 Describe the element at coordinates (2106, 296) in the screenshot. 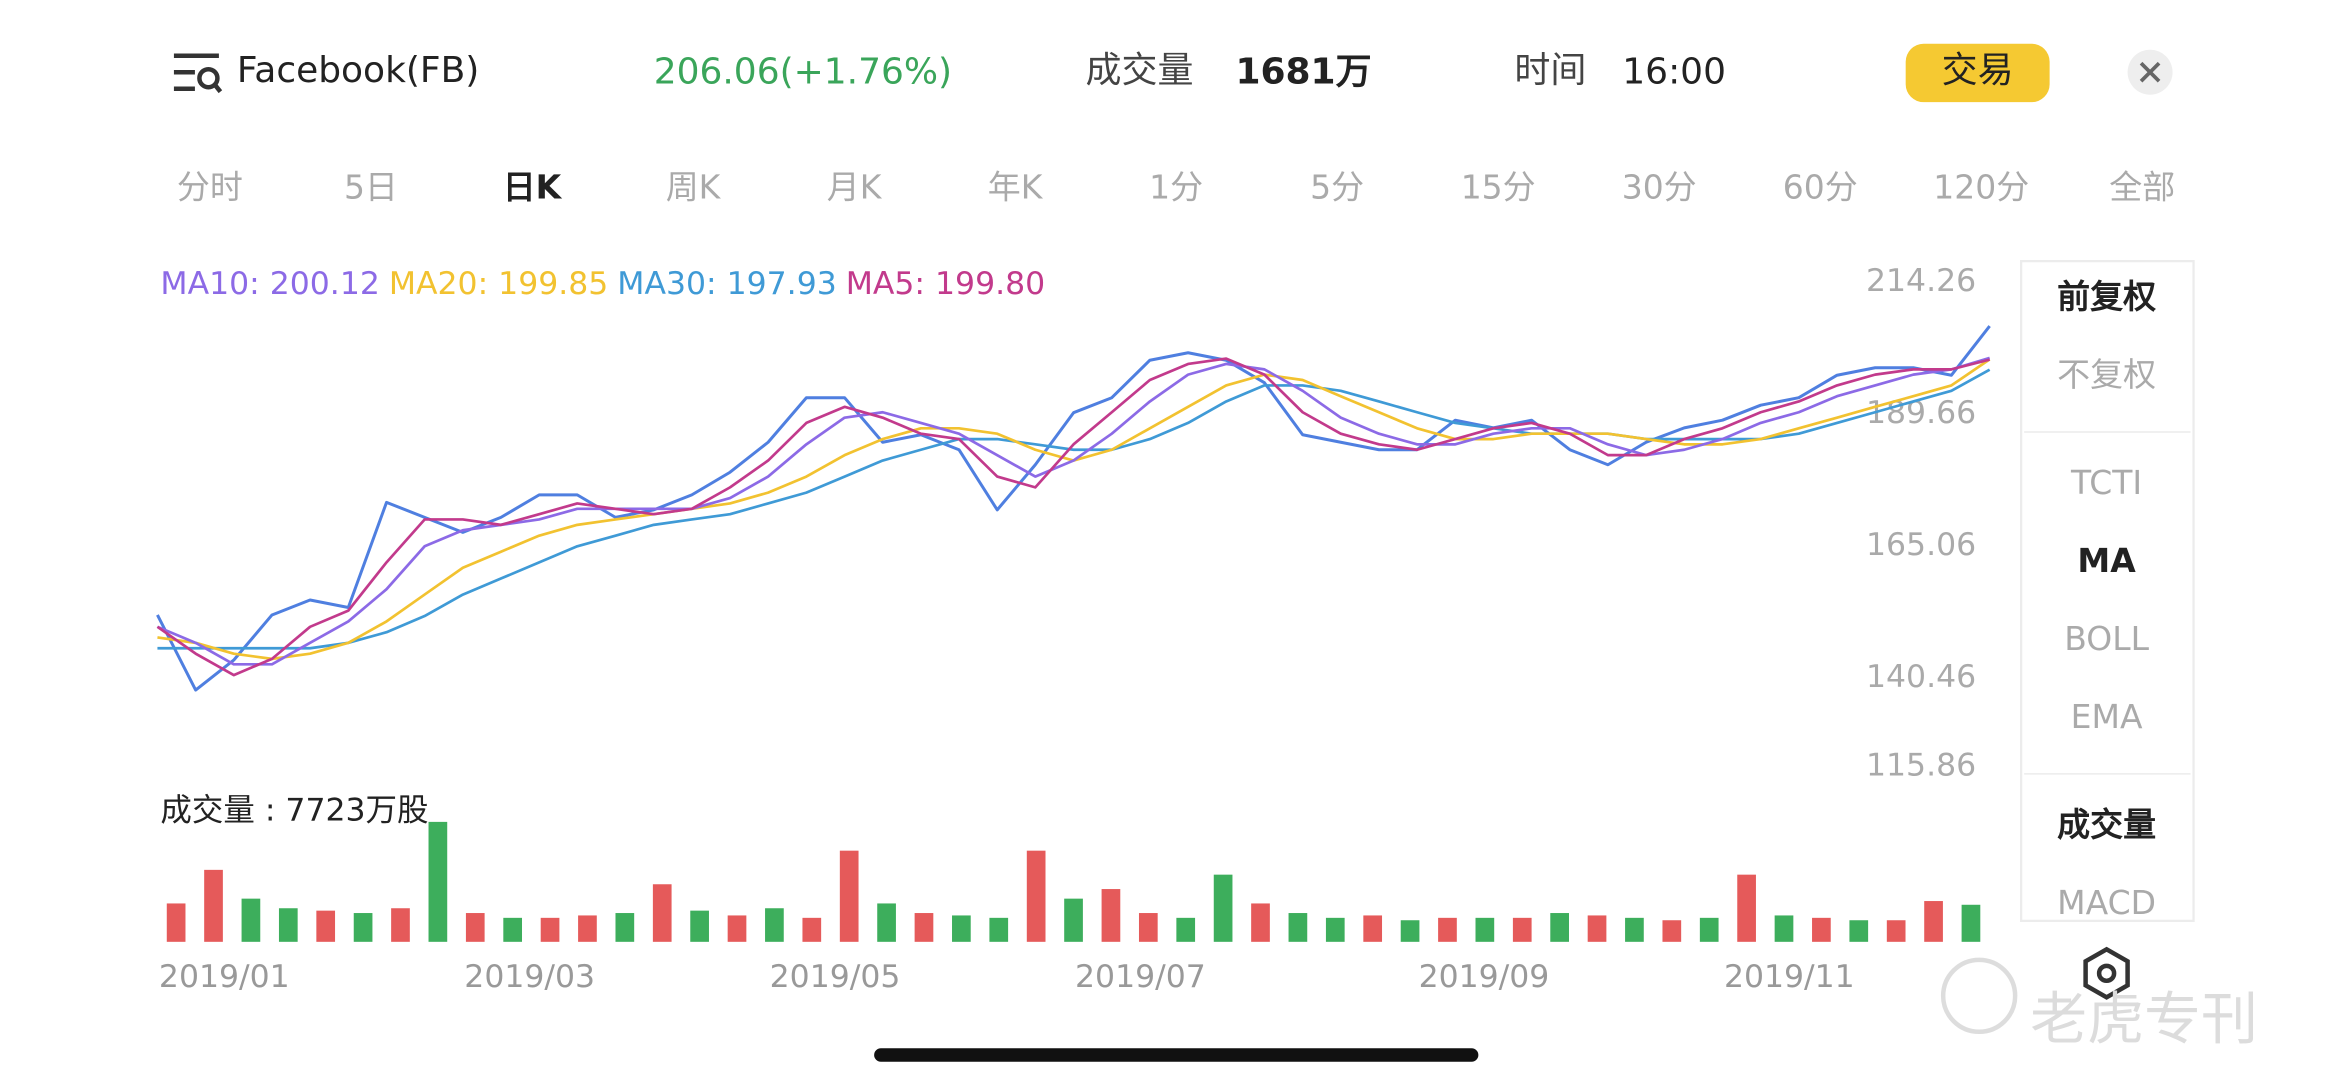

I see `indicator-option: 前复权` at that location.